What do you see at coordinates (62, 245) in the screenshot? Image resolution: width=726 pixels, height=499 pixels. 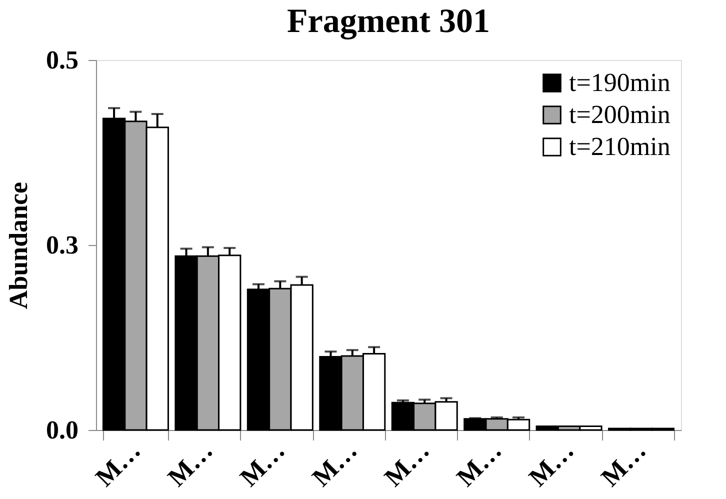 I see `y-tick-label: 0.3` at bounding box center [62, 245].